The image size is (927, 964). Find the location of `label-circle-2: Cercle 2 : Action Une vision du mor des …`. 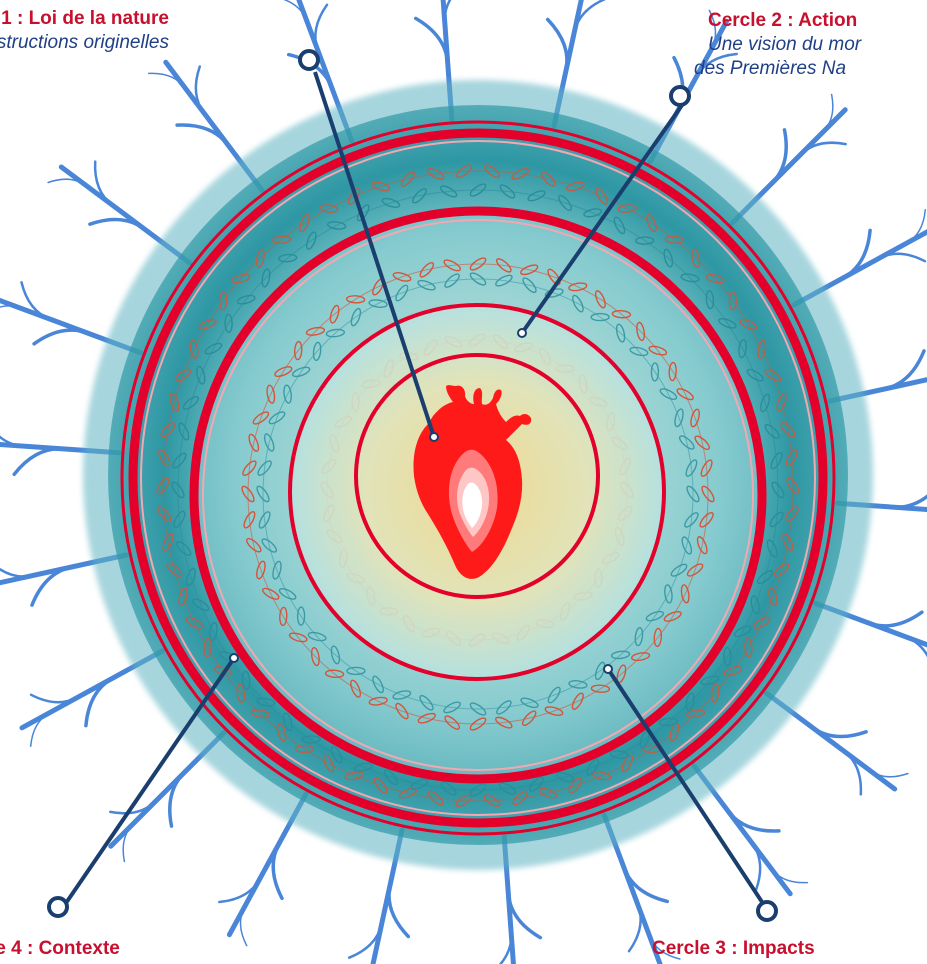

label-circle-2: Cercle 2 : Action Une vision du mor des … is located at coordinates (778, 45).